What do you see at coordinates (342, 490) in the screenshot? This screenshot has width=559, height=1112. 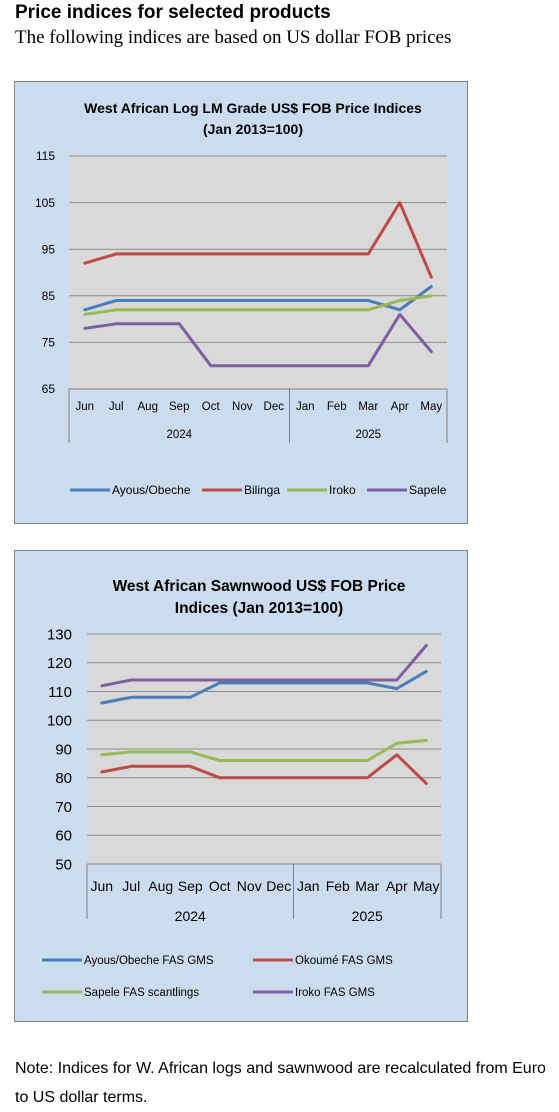 I see `log-chart-legend-label: Iroko` at bounding box center [342, 490].